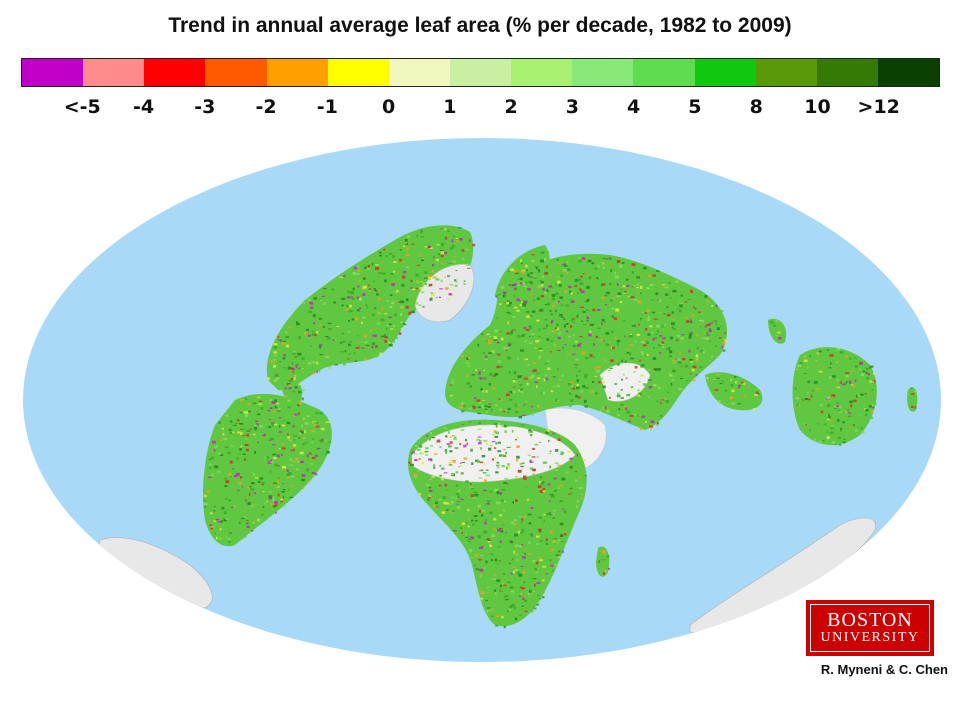  What do you see at coordinates (756, 107) in the screenshot?
I see `legend-tick-label: 8` at bounding box center [756, 107].